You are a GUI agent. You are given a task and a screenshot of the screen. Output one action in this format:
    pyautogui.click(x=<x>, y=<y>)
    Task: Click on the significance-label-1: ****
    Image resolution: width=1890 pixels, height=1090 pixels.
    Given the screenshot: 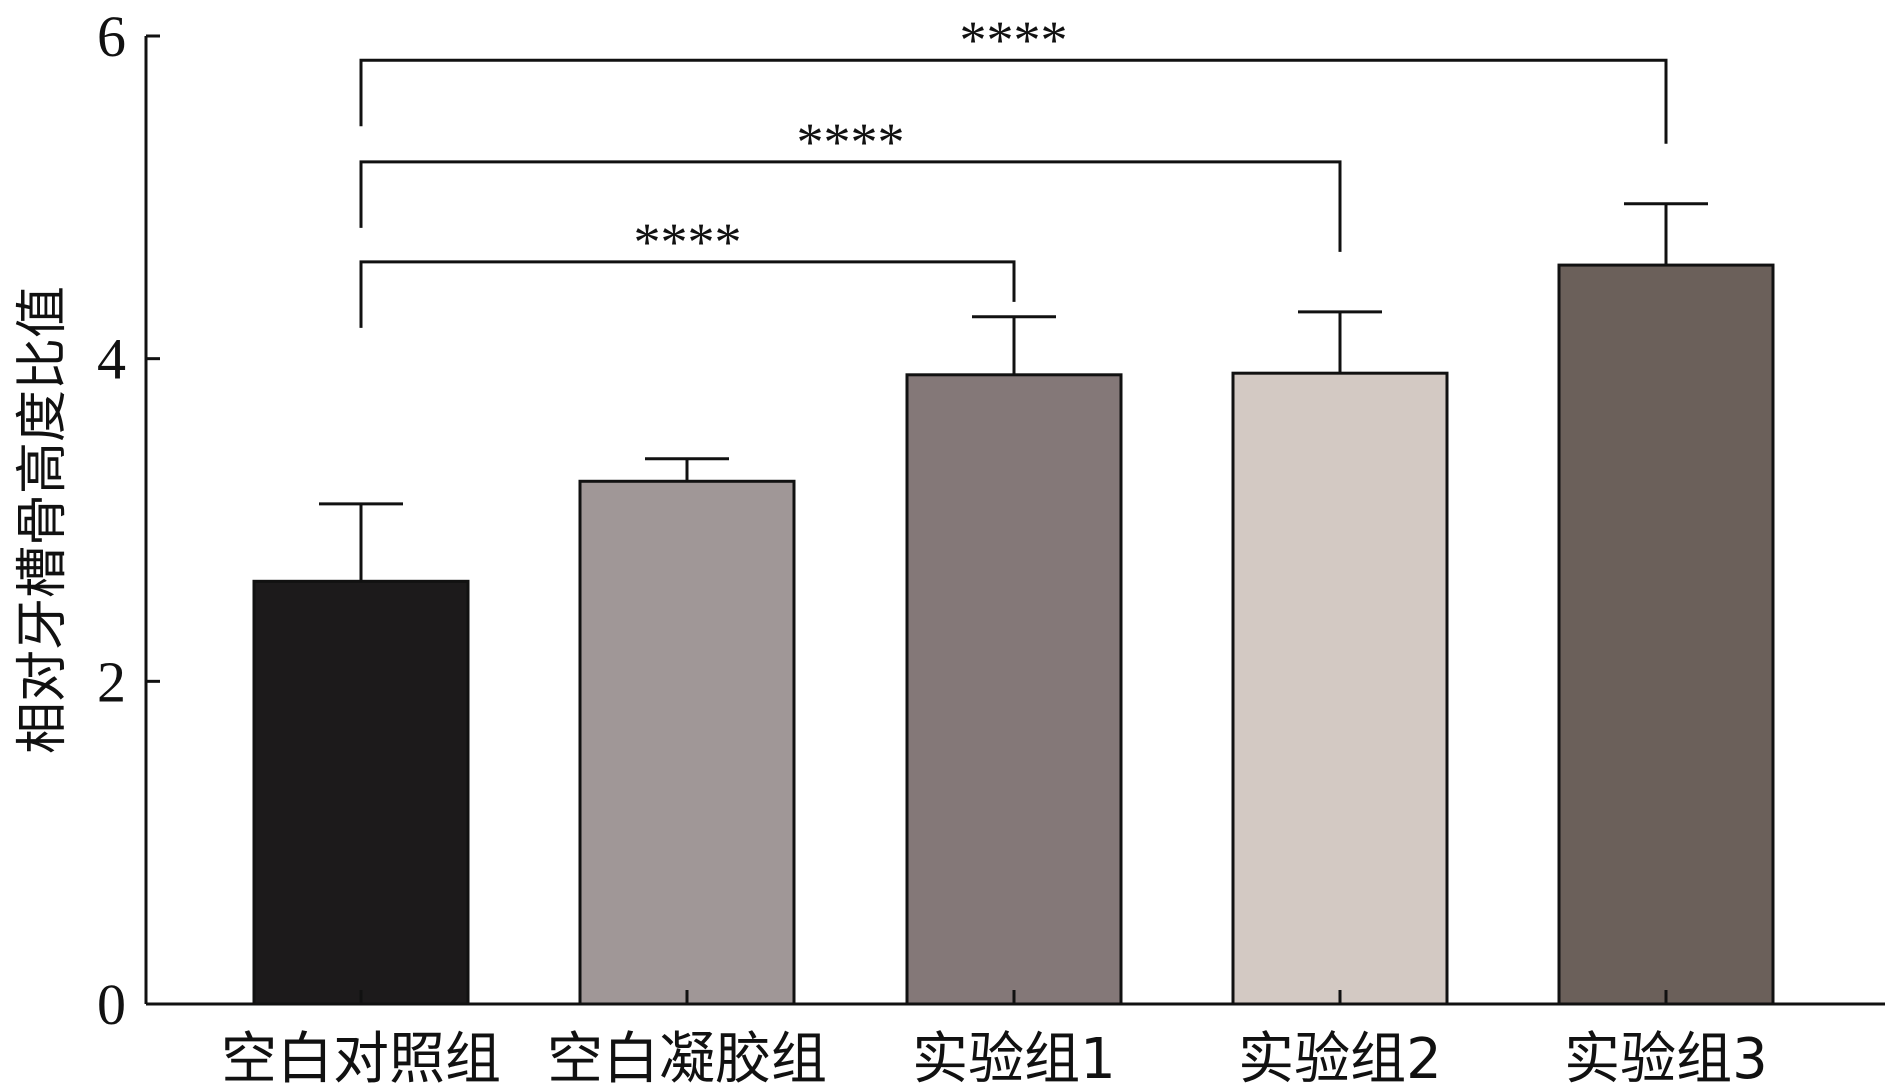 What is the action you would take?
    pyautogui.click(x=851, y=142)
    